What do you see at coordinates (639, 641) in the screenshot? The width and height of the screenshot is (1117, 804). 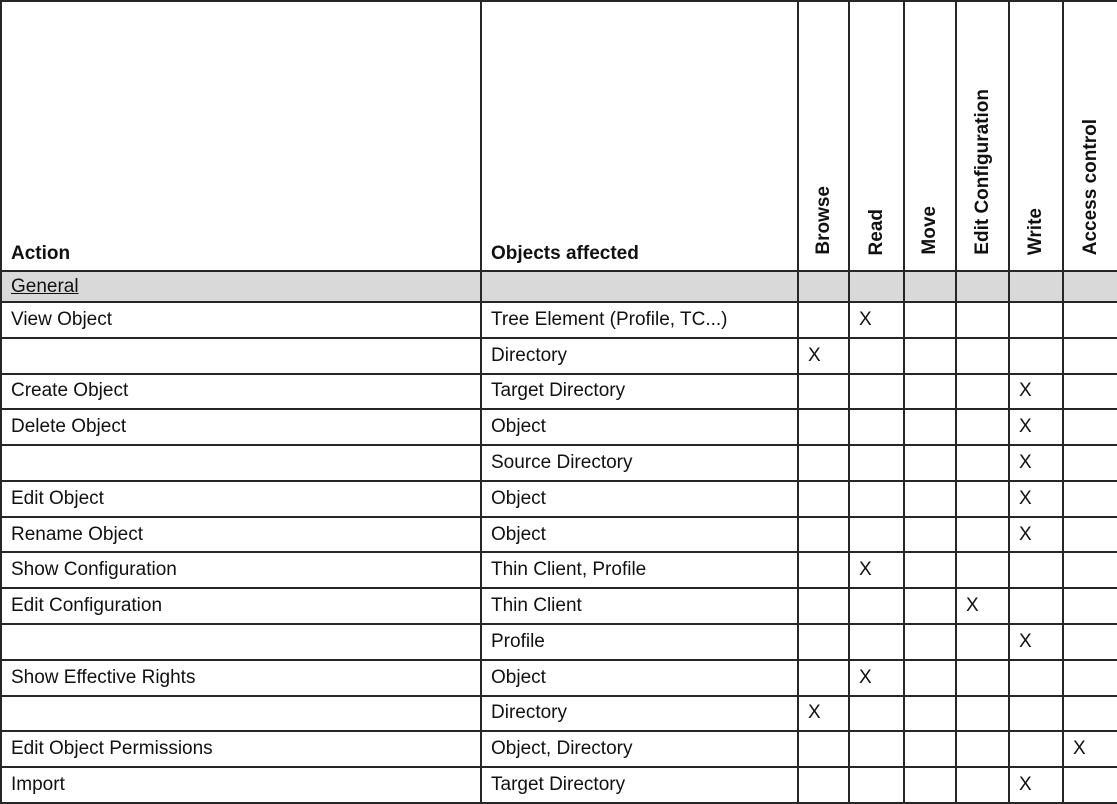 I see `objects-affected-cell: Profile` at bounding box center [639, 641].